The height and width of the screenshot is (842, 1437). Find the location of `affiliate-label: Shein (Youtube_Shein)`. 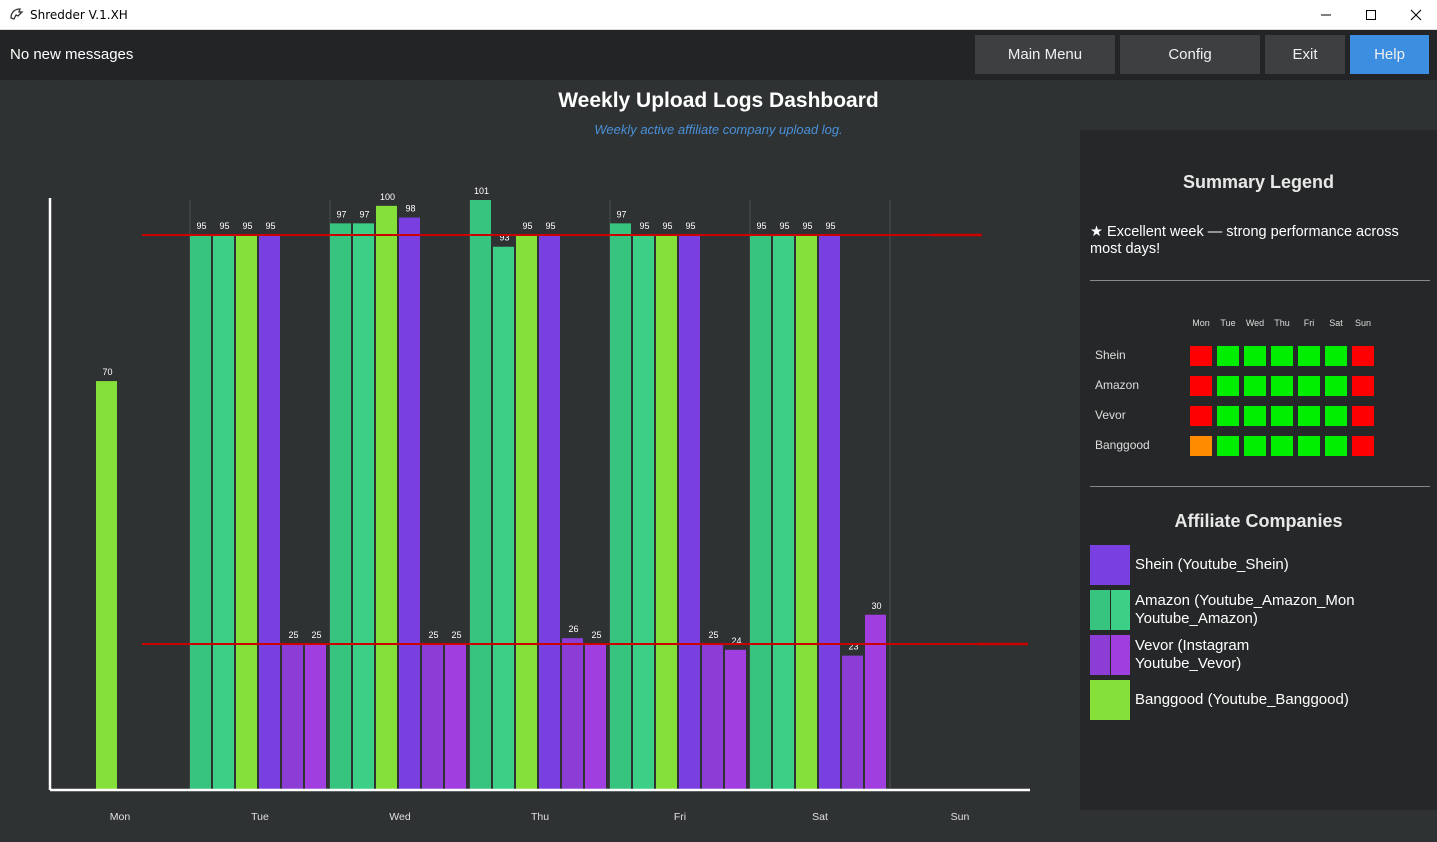

affiliate-label: Shein (Youtube_Shein) is located at coordinates (1212, 564).